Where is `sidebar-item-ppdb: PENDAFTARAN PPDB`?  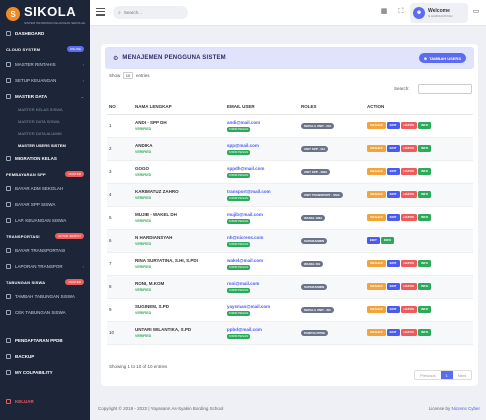
sidebar-item-ppdb: PENDAFTARAN PPDB is located at coordinates (45, 340).